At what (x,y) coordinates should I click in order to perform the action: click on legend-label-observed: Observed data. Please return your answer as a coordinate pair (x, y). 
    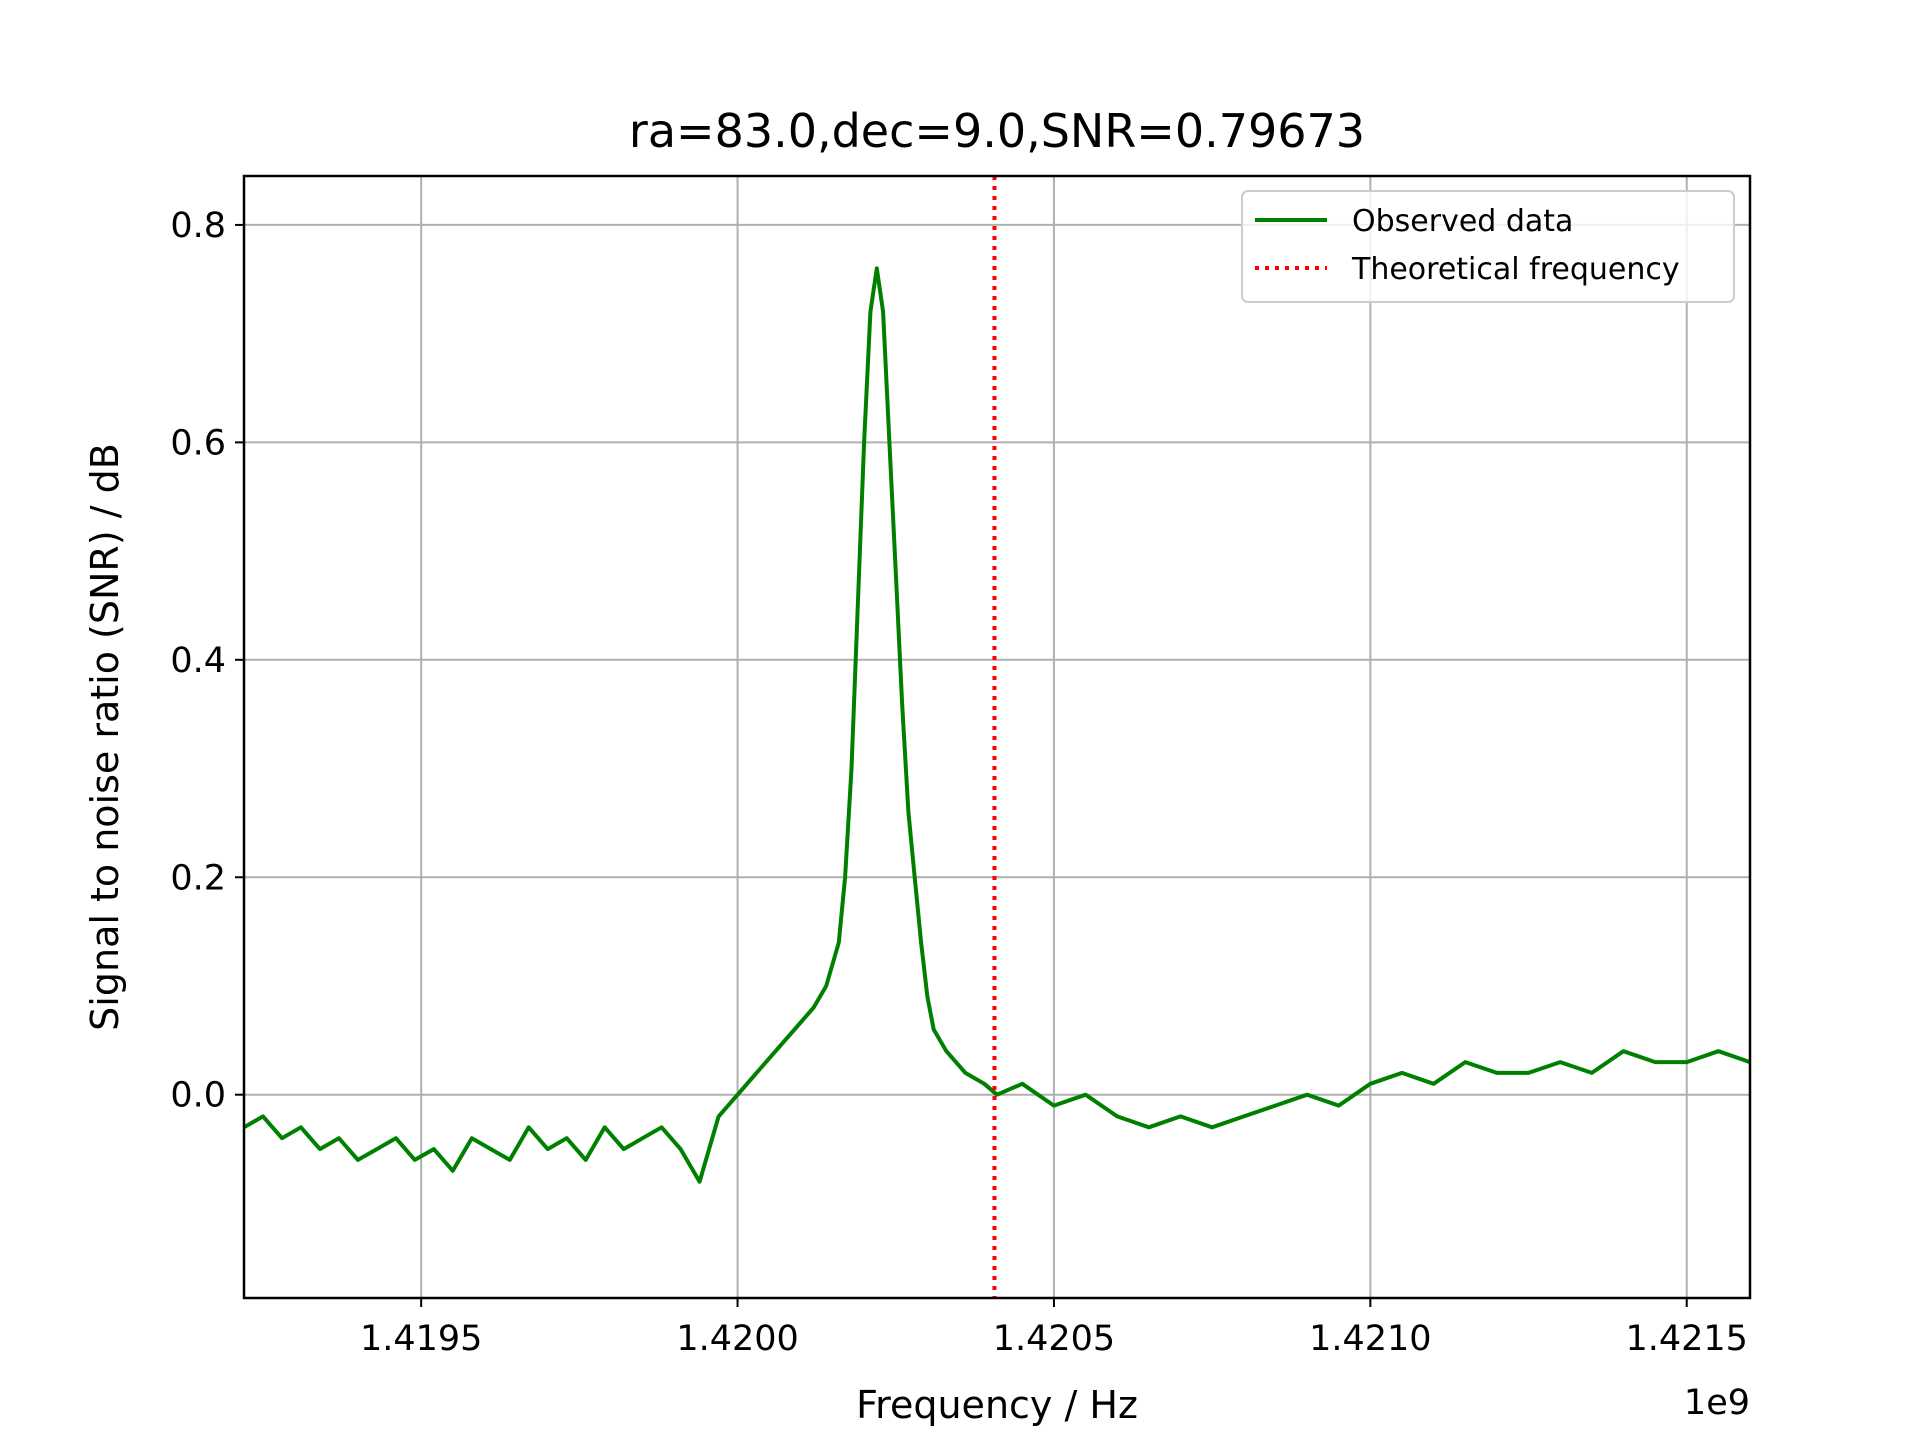
    Looking at the image, I should click on (1462, 221).